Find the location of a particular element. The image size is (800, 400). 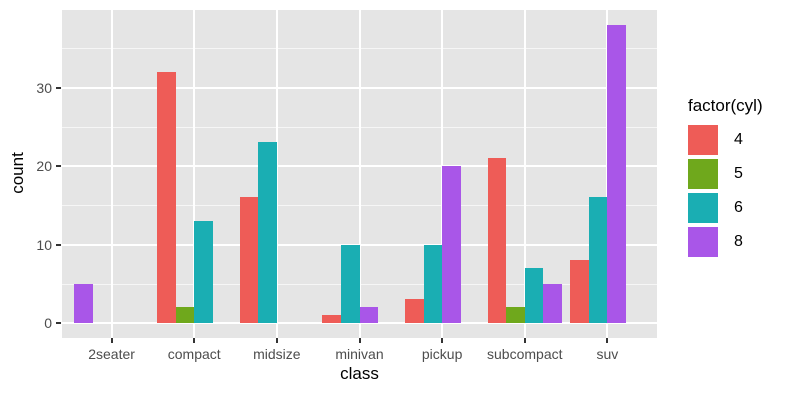

bar-midsize-cyl6 is located at coordinates (267, 232).